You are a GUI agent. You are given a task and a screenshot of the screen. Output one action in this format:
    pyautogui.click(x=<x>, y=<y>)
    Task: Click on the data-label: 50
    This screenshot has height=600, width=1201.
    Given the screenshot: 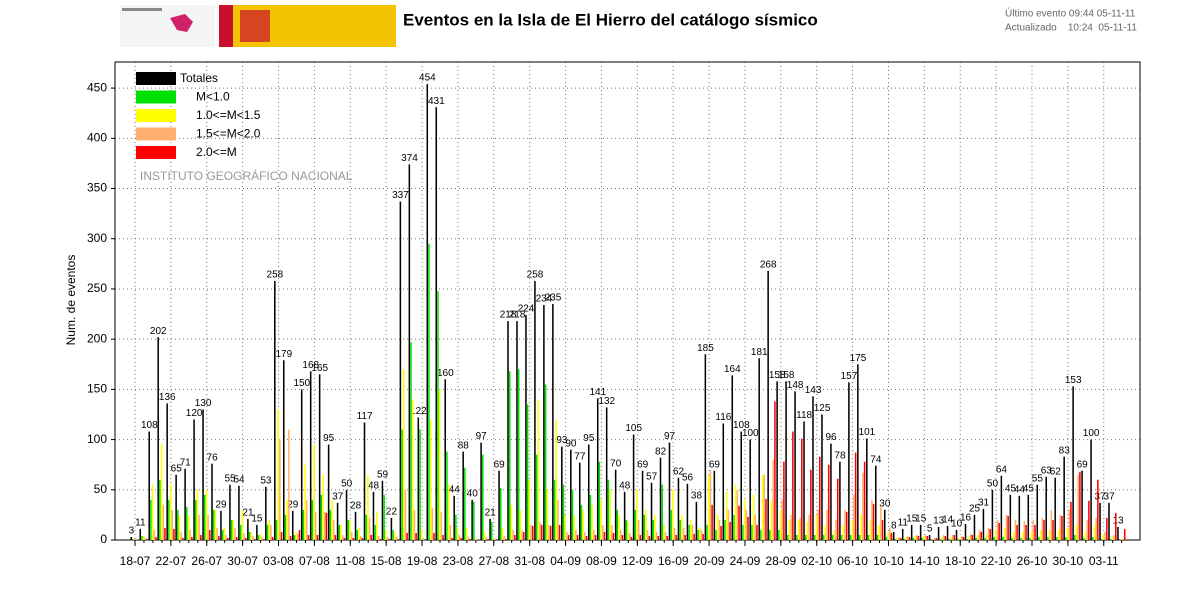 What is the action you would take?
    pyautogui.click(x=993, y=483)
    